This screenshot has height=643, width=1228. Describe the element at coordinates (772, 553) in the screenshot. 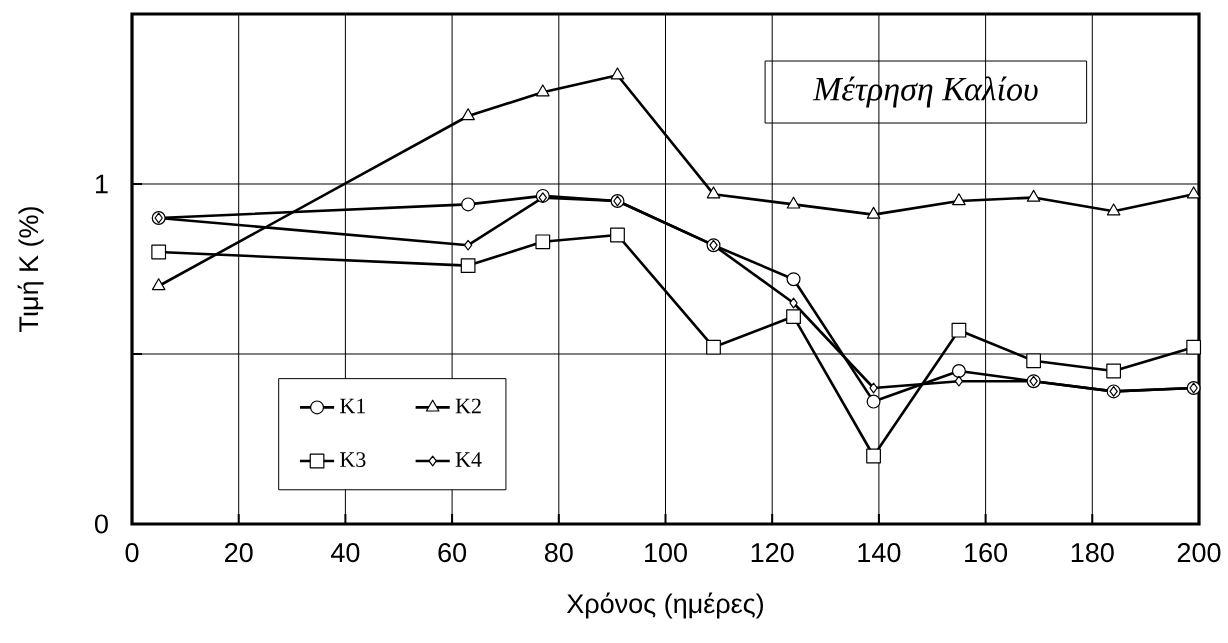

I see `x-tick-label: 120` at that location.